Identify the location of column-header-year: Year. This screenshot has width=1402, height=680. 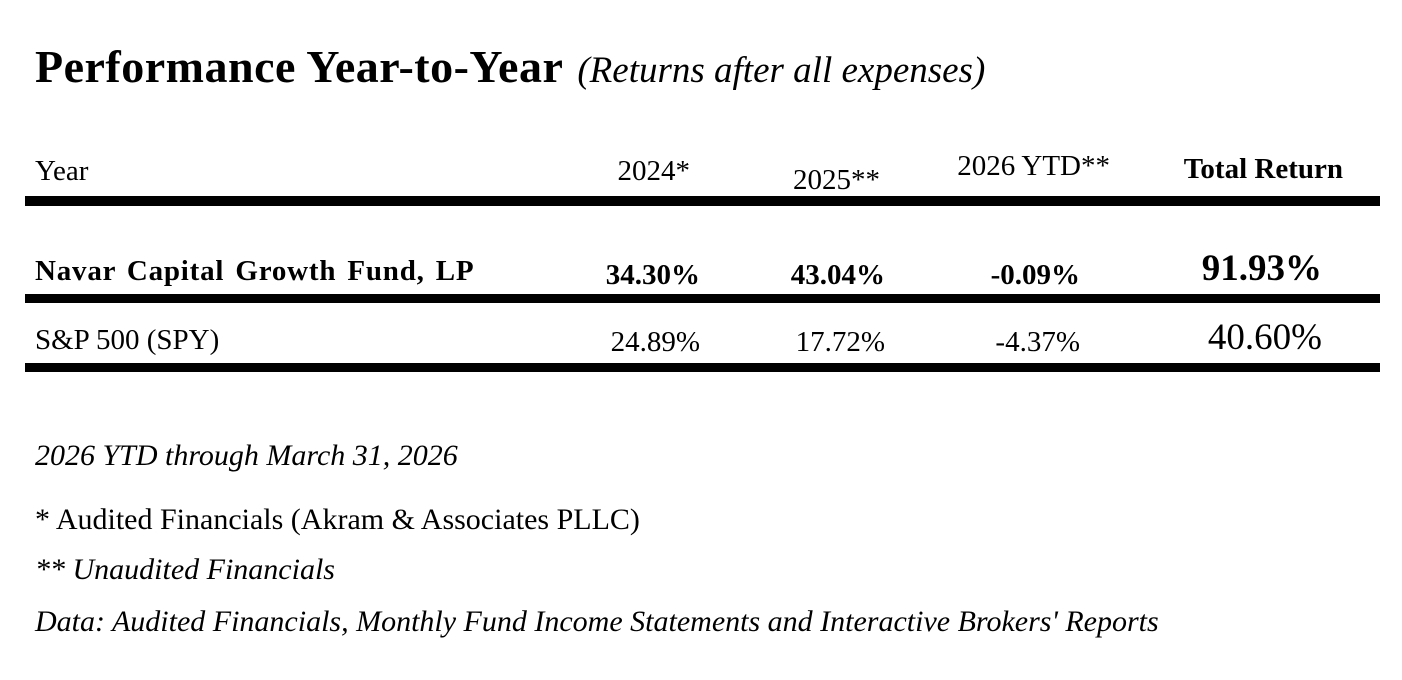
(62, 171).